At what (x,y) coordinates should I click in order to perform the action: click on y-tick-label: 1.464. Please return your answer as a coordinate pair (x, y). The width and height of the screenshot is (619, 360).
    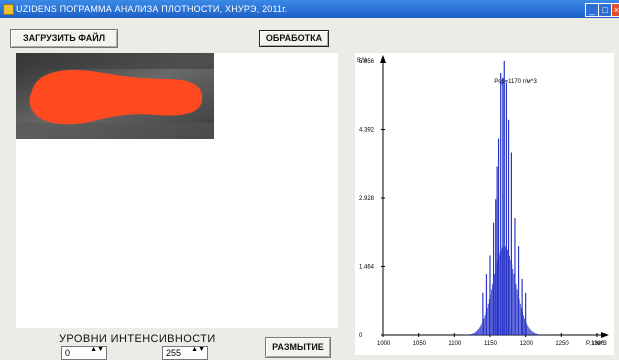
    Looking at the image, I should click on (367, 268).